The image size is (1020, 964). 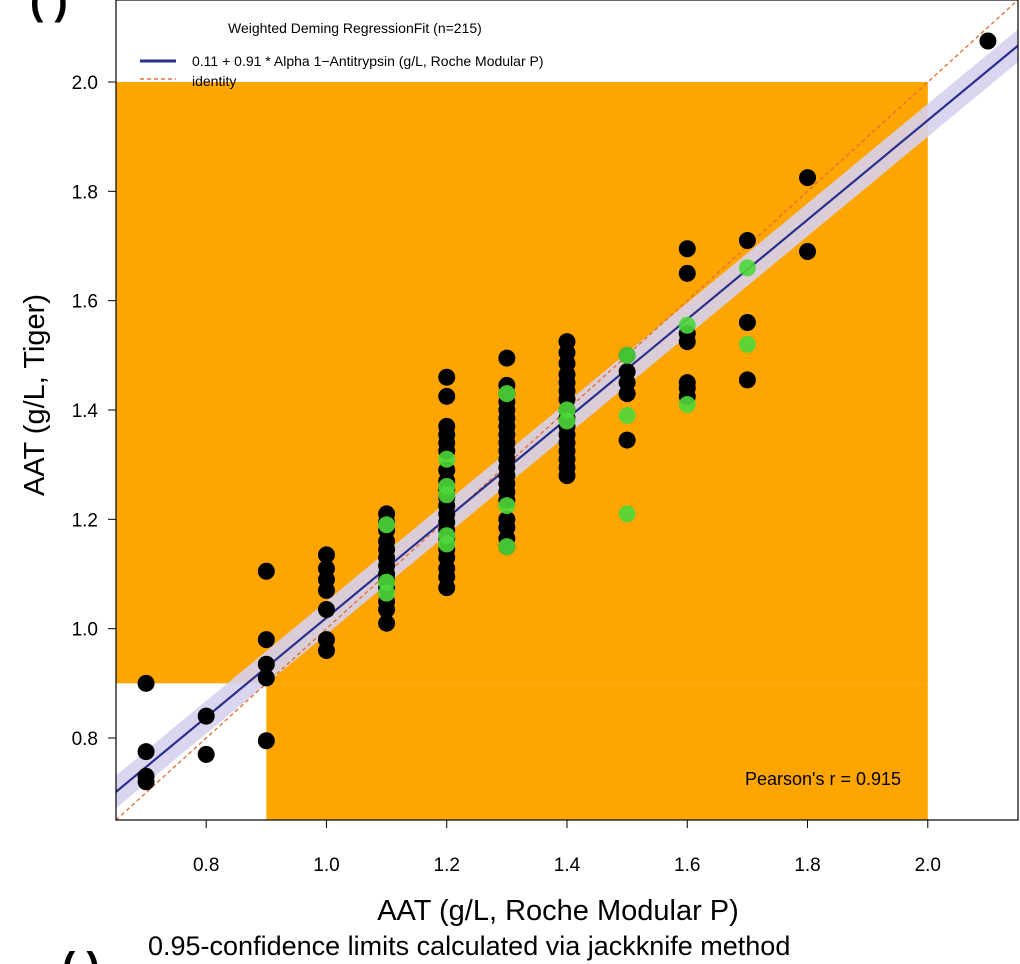 I want to click on x-tick-label: 0.8, so click(x=206, y=865).